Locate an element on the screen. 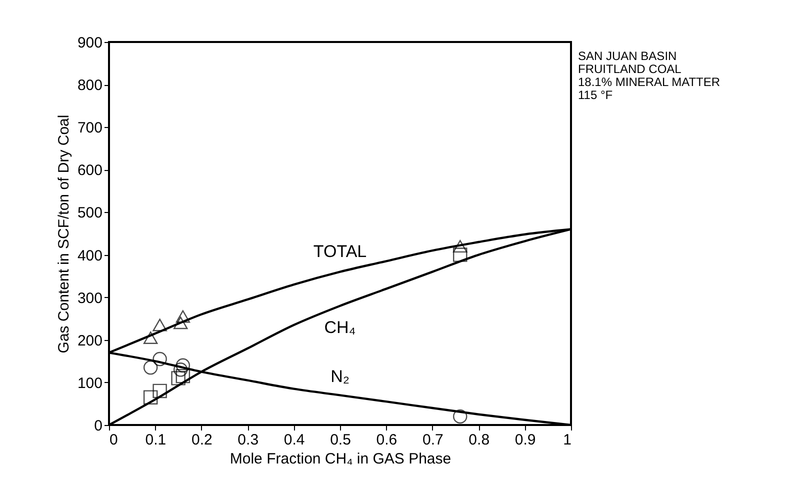 The image size is (788, 504). text: 18.1% MINERAL MATTER is located at coordinates (649, 82).